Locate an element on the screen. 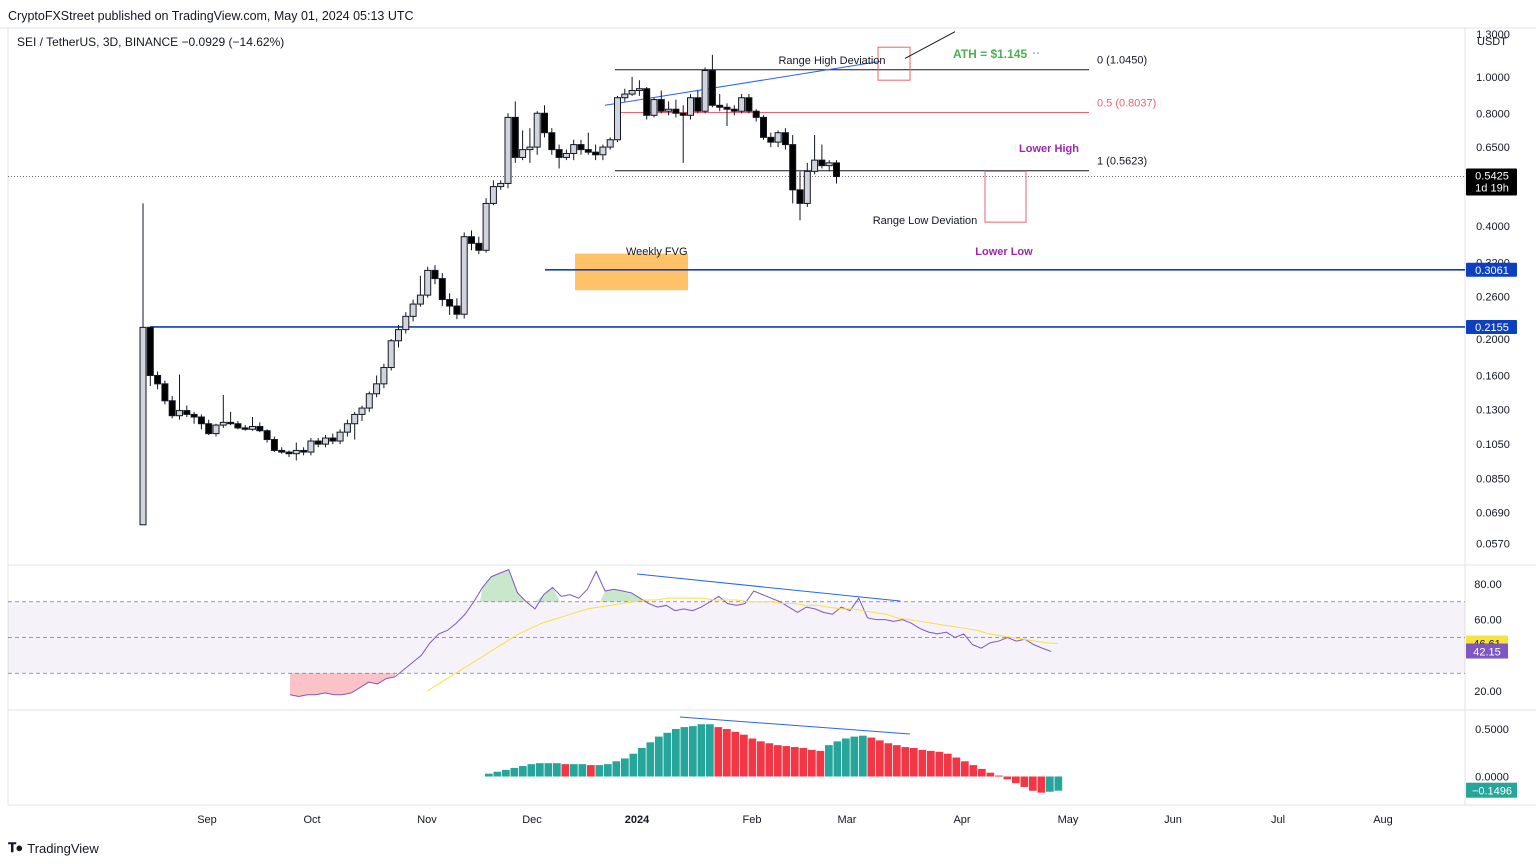 This screenshot has width=1536, height=864. rsi-tick-label: 20.00 is located at coordinates (1488, 692).